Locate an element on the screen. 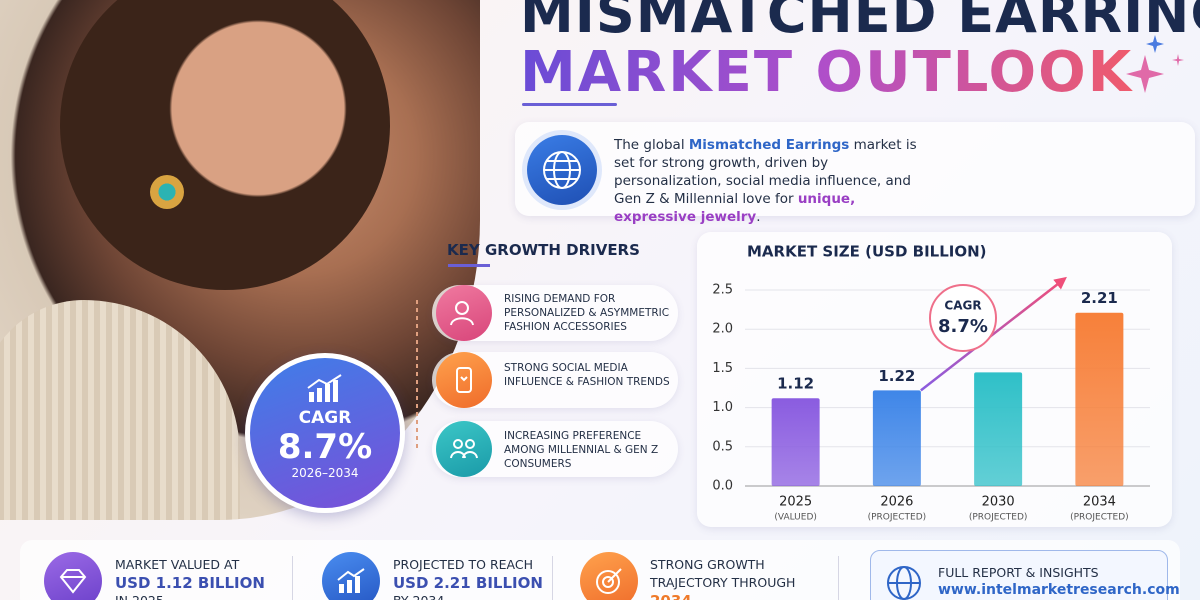 The height and width of the screenshot is (600, 1200). title-line1: MISMATCHED EARRINGS is located at coordinates (860, 22).